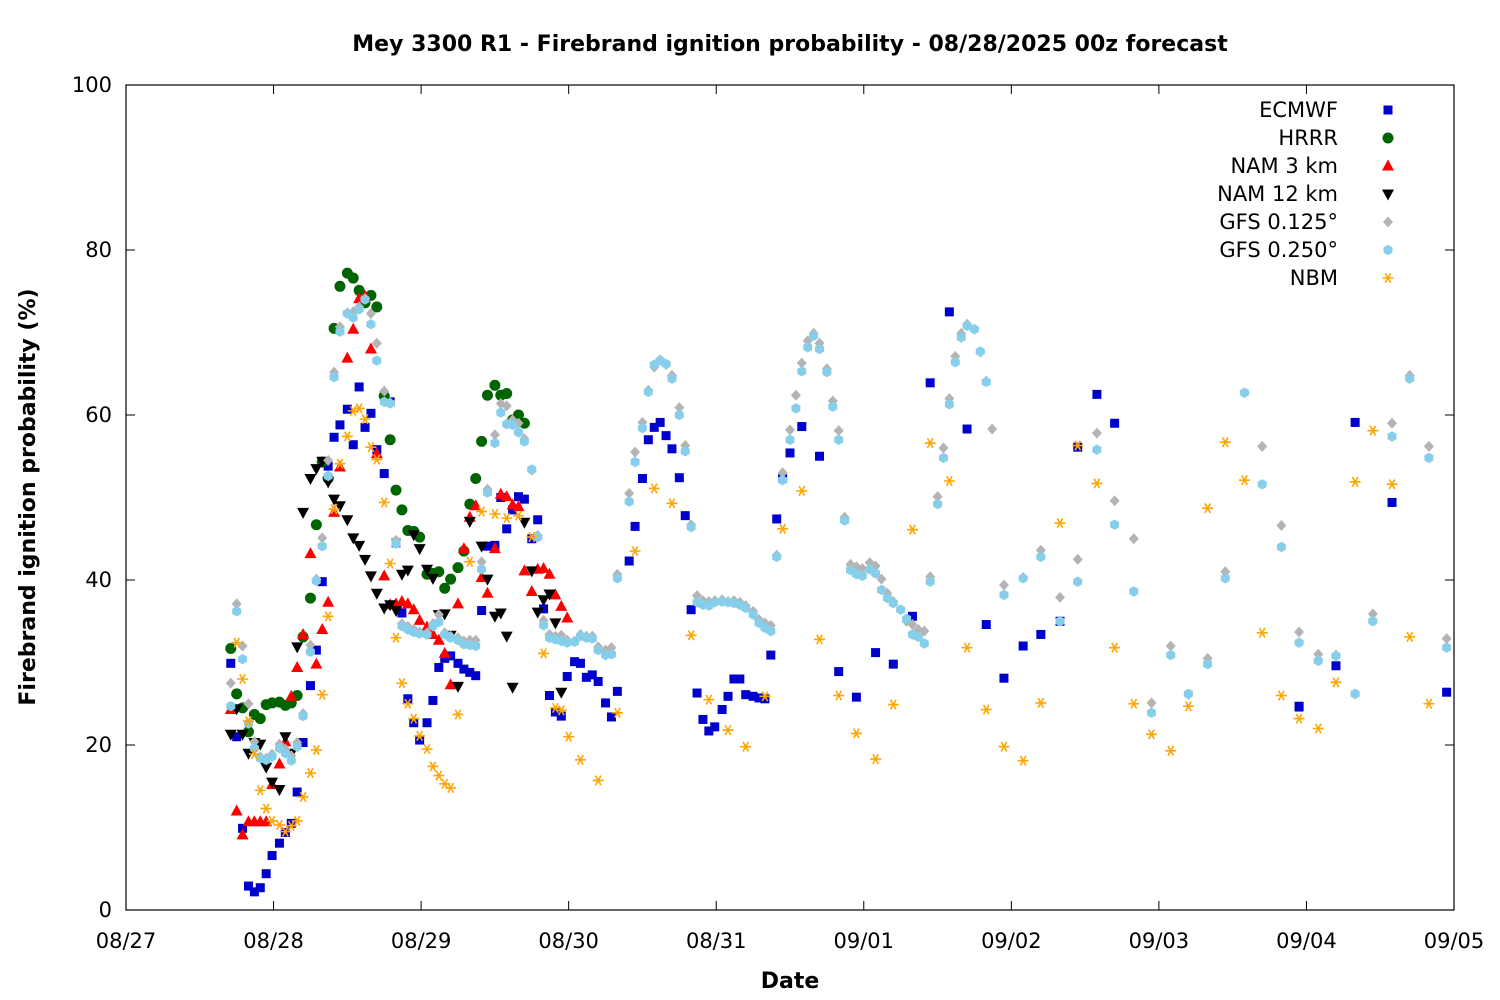 This screenshot has height=1000, width=1500. Describe the element at coordinates (1011, 941) in the screenshot. I see `x-tick-label: 09/02` at that location.